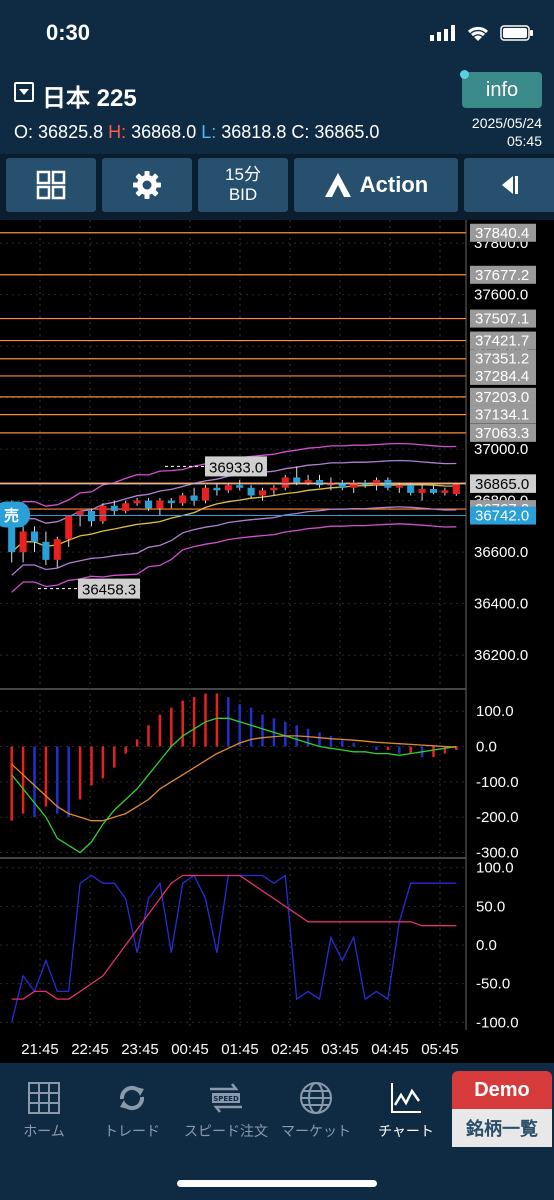 This screenshot has height=1200, width=554. What do you see at coordinates (226, 1099) in the screenshot?
I see `svg-text: SPEED` at bounding box center [226, 1099].